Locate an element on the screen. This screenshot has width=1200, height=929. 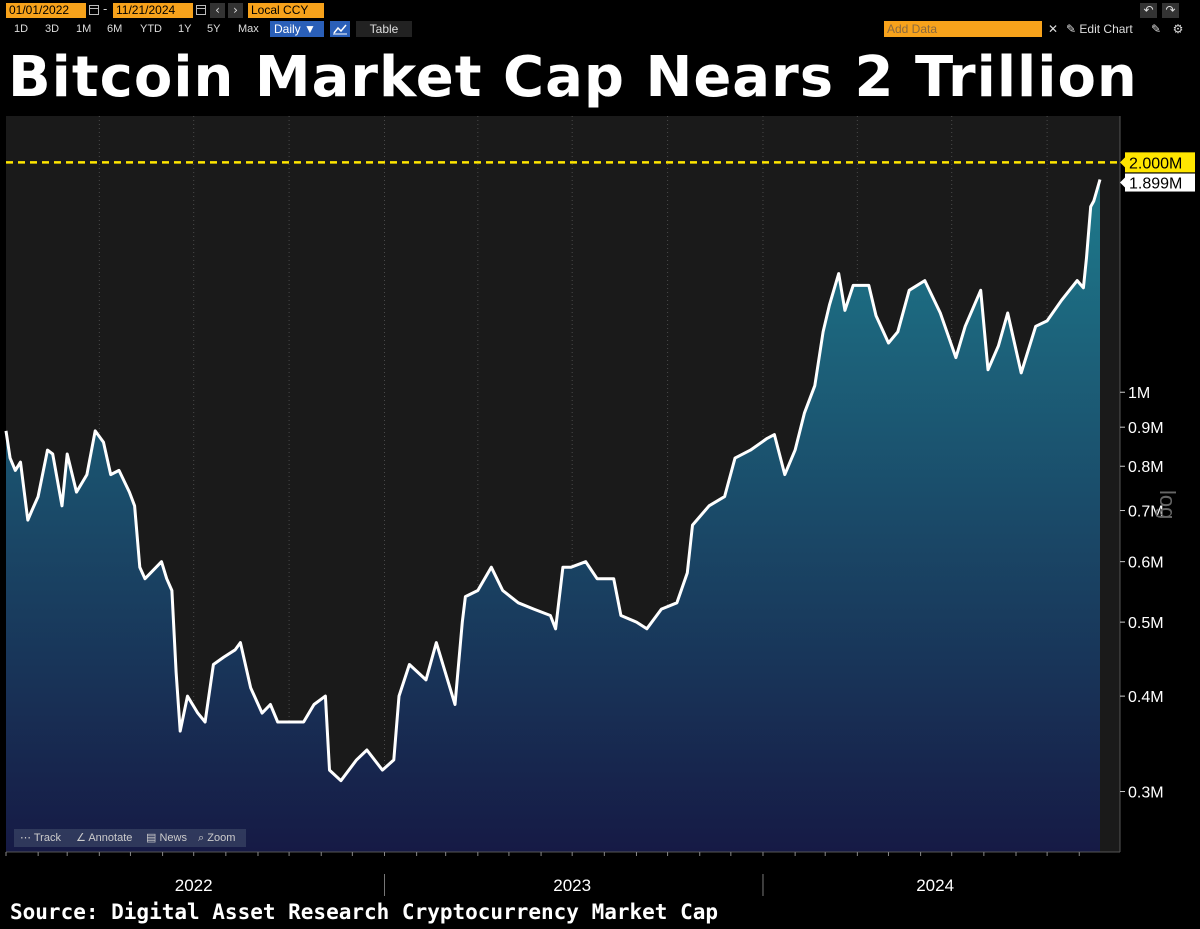
end-date-field: 11/21/2024 is located at coordinates (153, 10).